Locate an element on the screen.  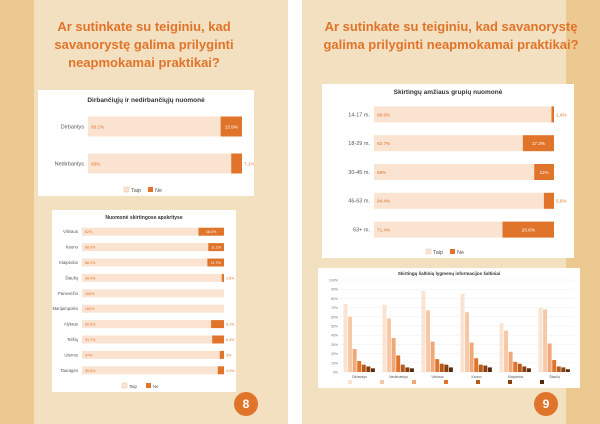
data-label: 90.9% is located at coordinates (90, 325).